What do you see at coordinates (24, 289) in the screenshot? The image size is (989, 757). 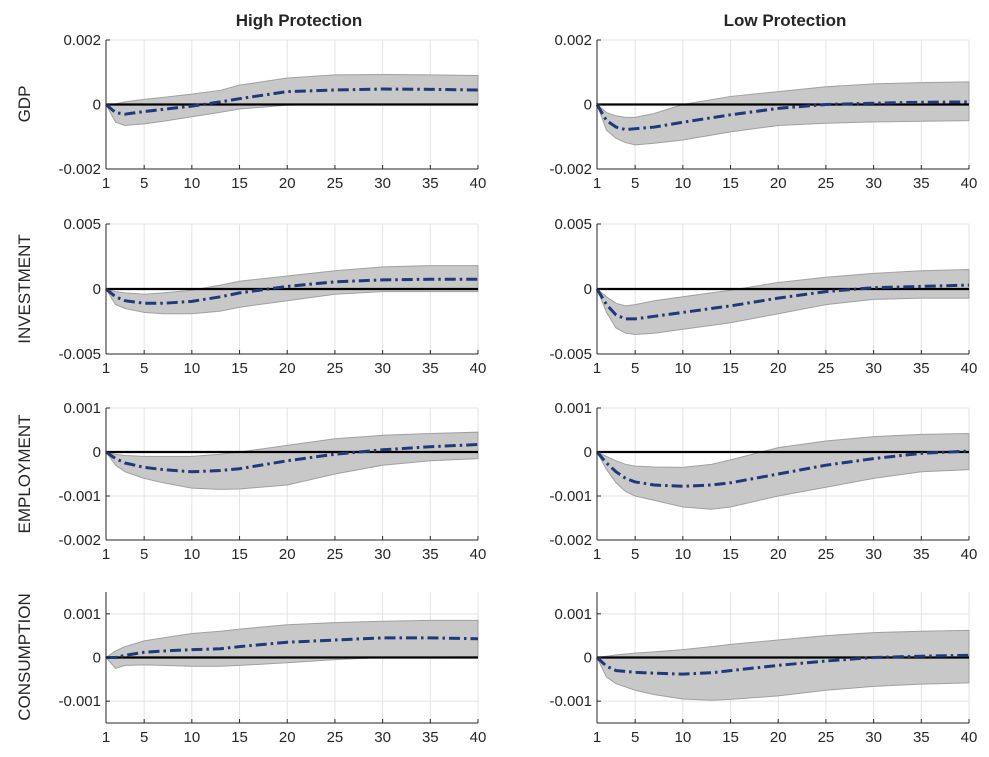 I see `row-label-investment: INVESTMENT` at bounding box center [24, 289].